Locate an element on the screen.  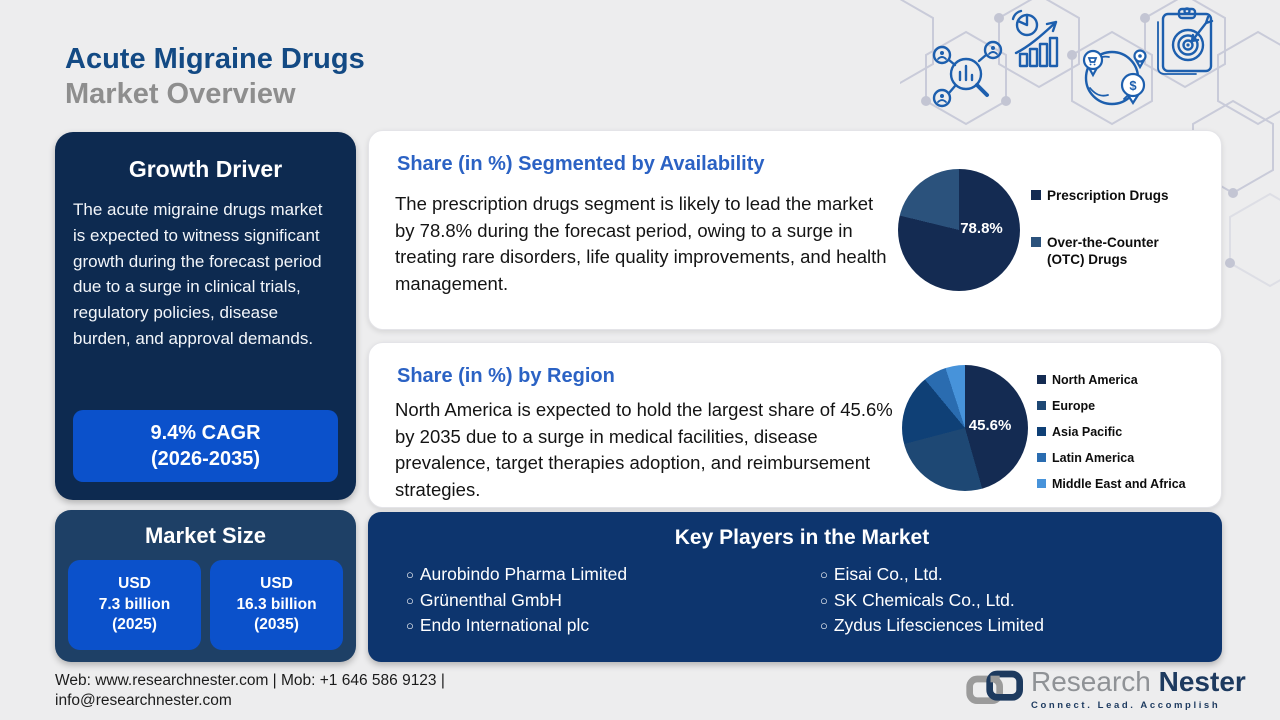
footer-email: info@researchnester.com is located at coordinates (143, 701).